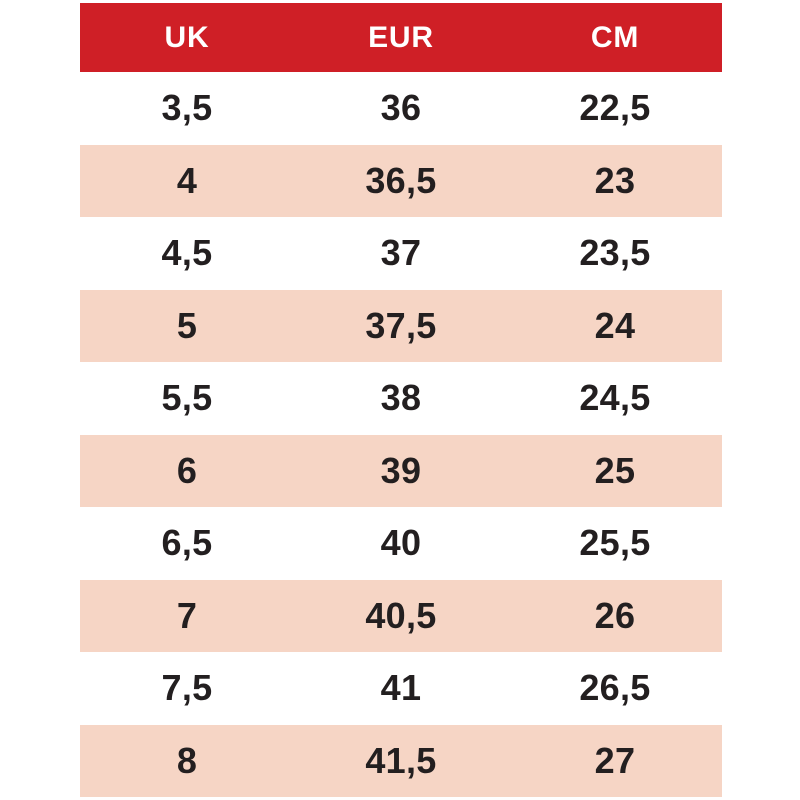 The height and width of the screenshot is (800, 800). I want to click on column-header-eur: EUR, so click(401, 37).